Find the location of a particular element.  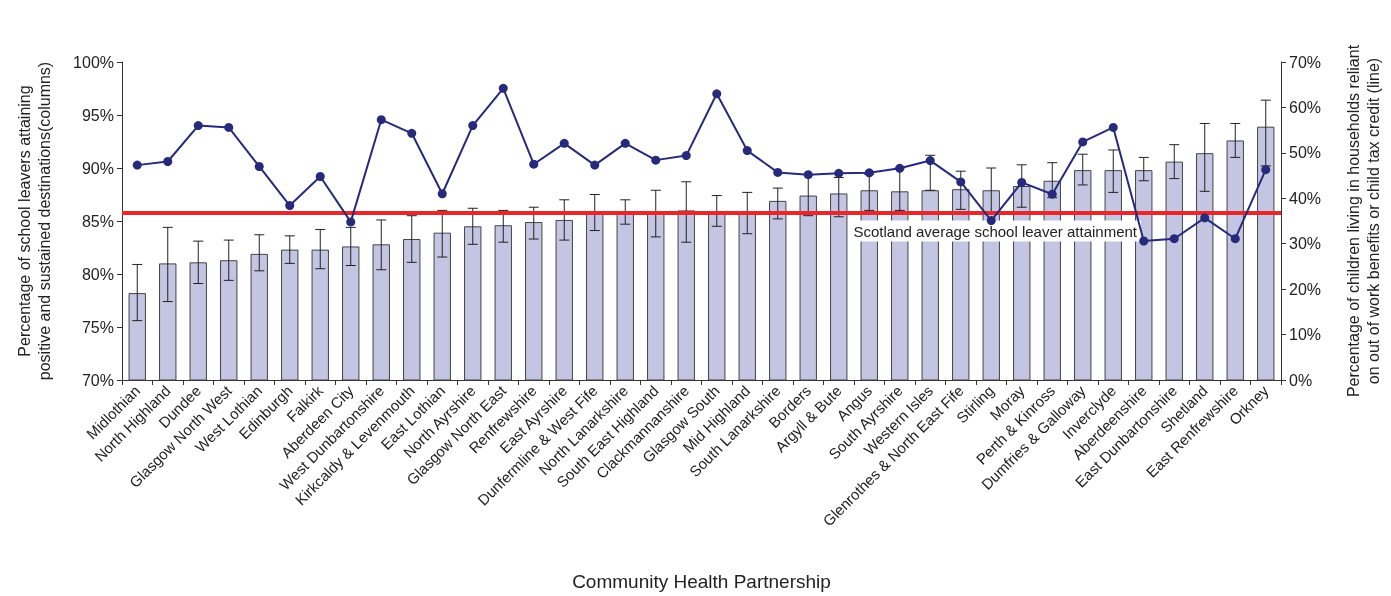

y2-axis-title: Percentage of children living in households reliant on out of work benefits or child tax credit (line) is located at coordinates (1363, 221).